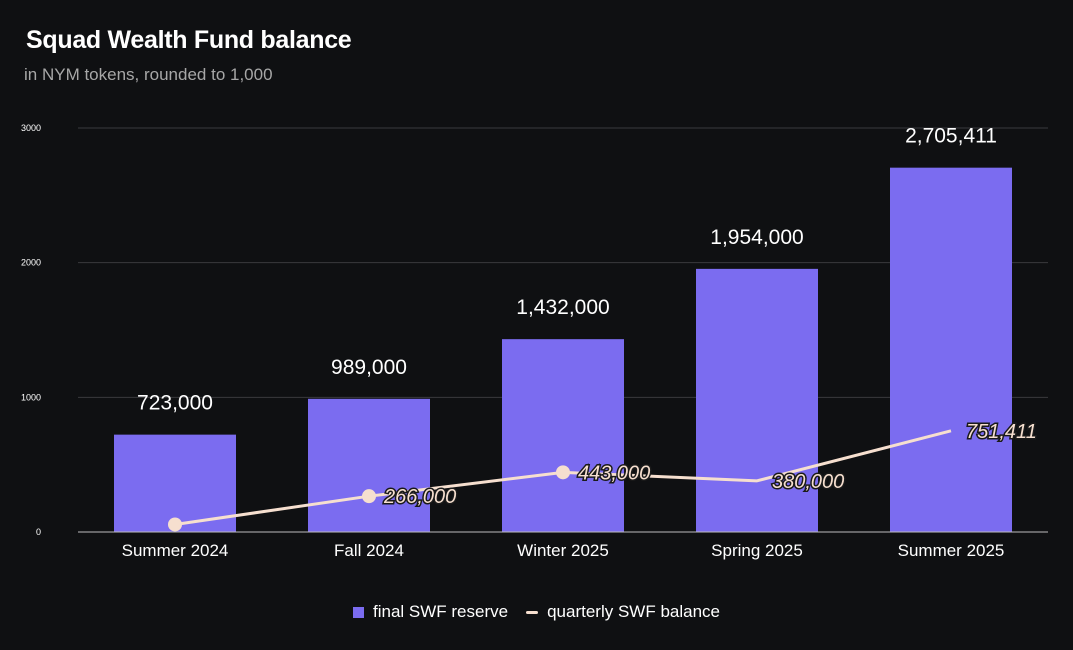 The image size is (1073, 650). What do you see at coordinates (441, 611) in the screenshot?
I see `legend-label-bars: final SWF reserve` at bounding box center [441, 611].